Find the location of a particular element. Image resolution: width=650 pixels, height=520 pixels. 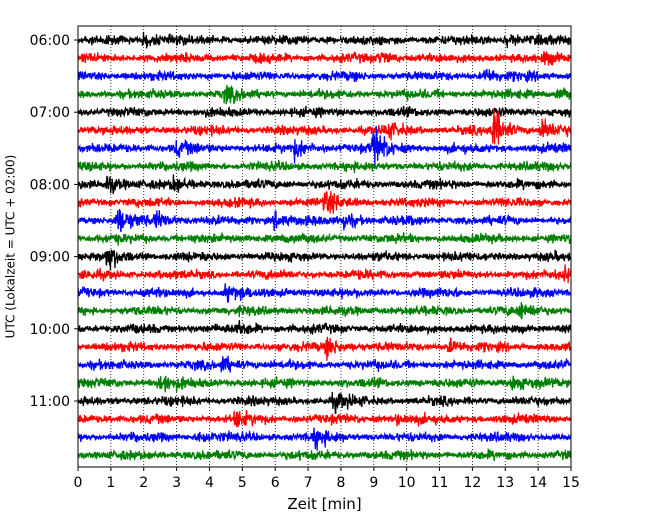

y-tick-label: 06:00 is located at coordinates (50, 41).